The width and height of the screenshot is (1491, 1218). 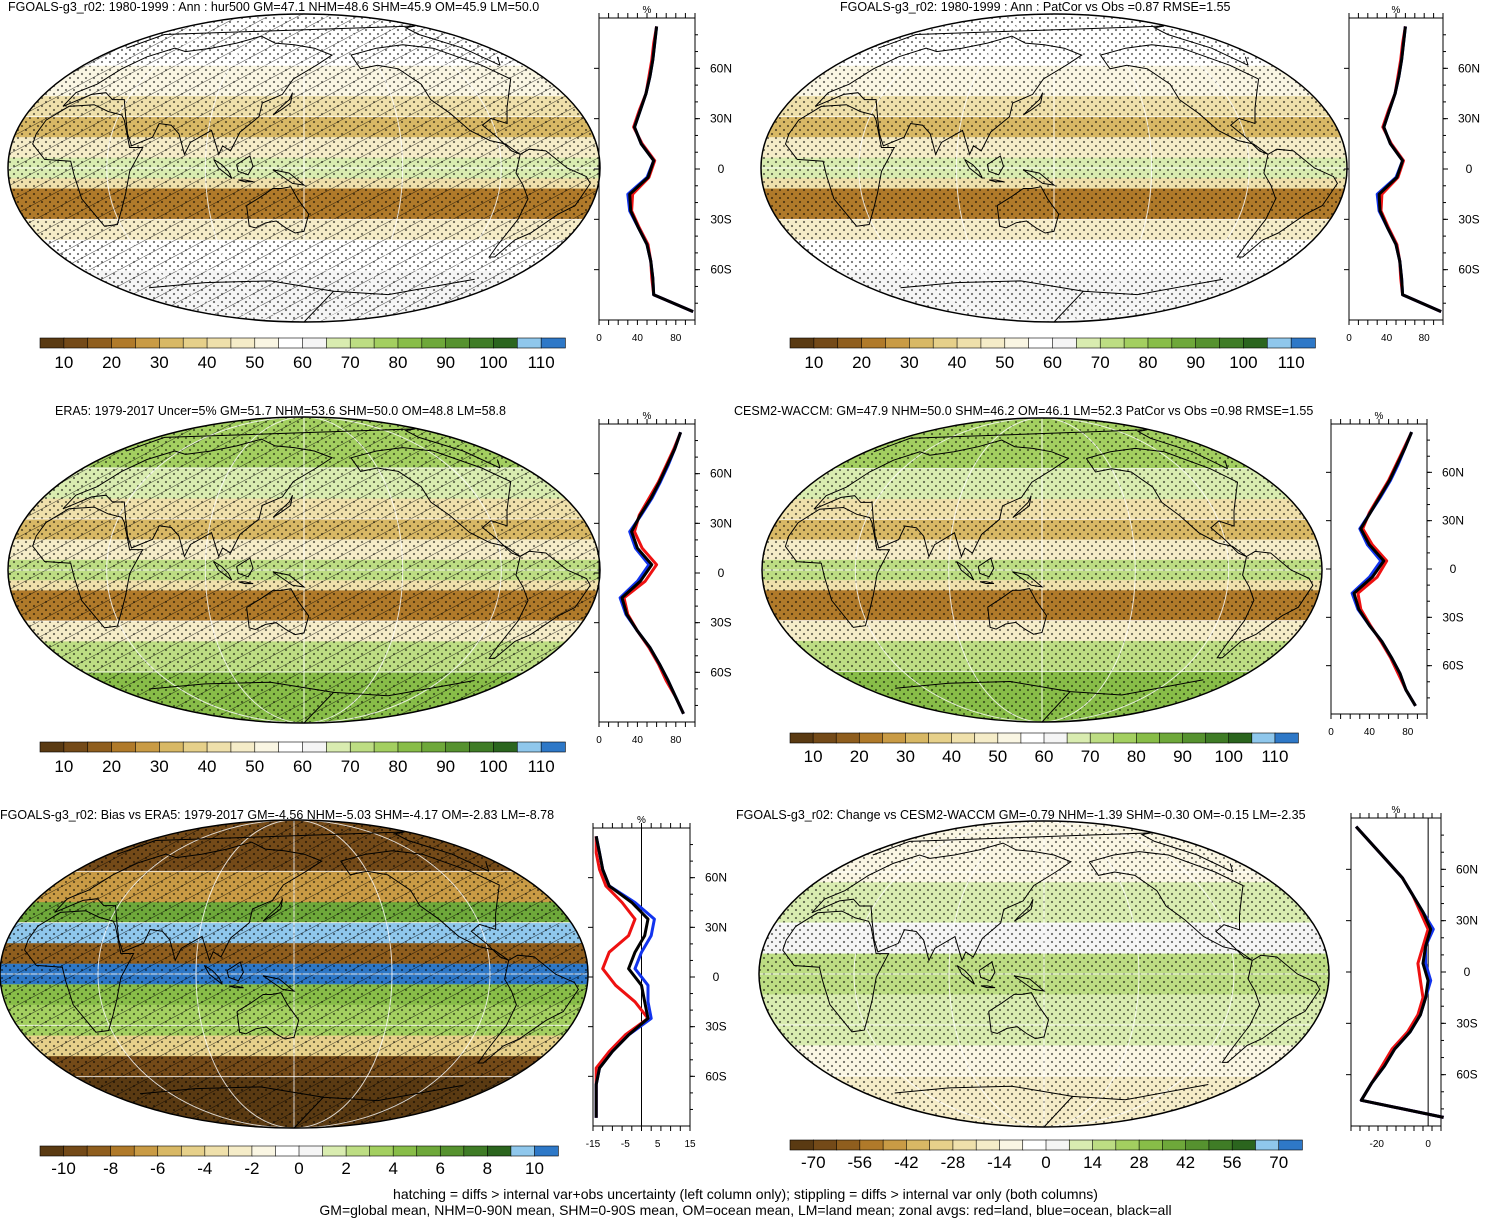 What do you see at coordinates (392, 1168) in the screenshot?
I see `colorbar-label: 4` at bounding box center [392, 1168].